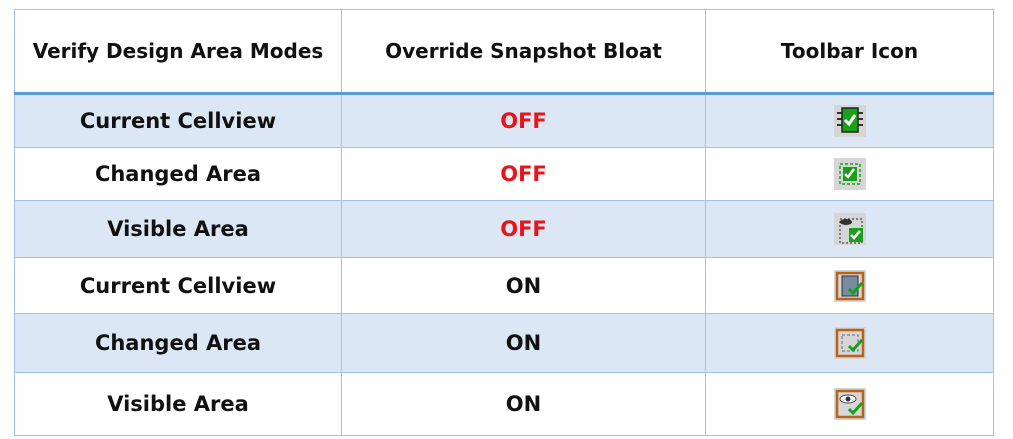  I want to click on table-row: Current Cellview ON, so click(504, 285).